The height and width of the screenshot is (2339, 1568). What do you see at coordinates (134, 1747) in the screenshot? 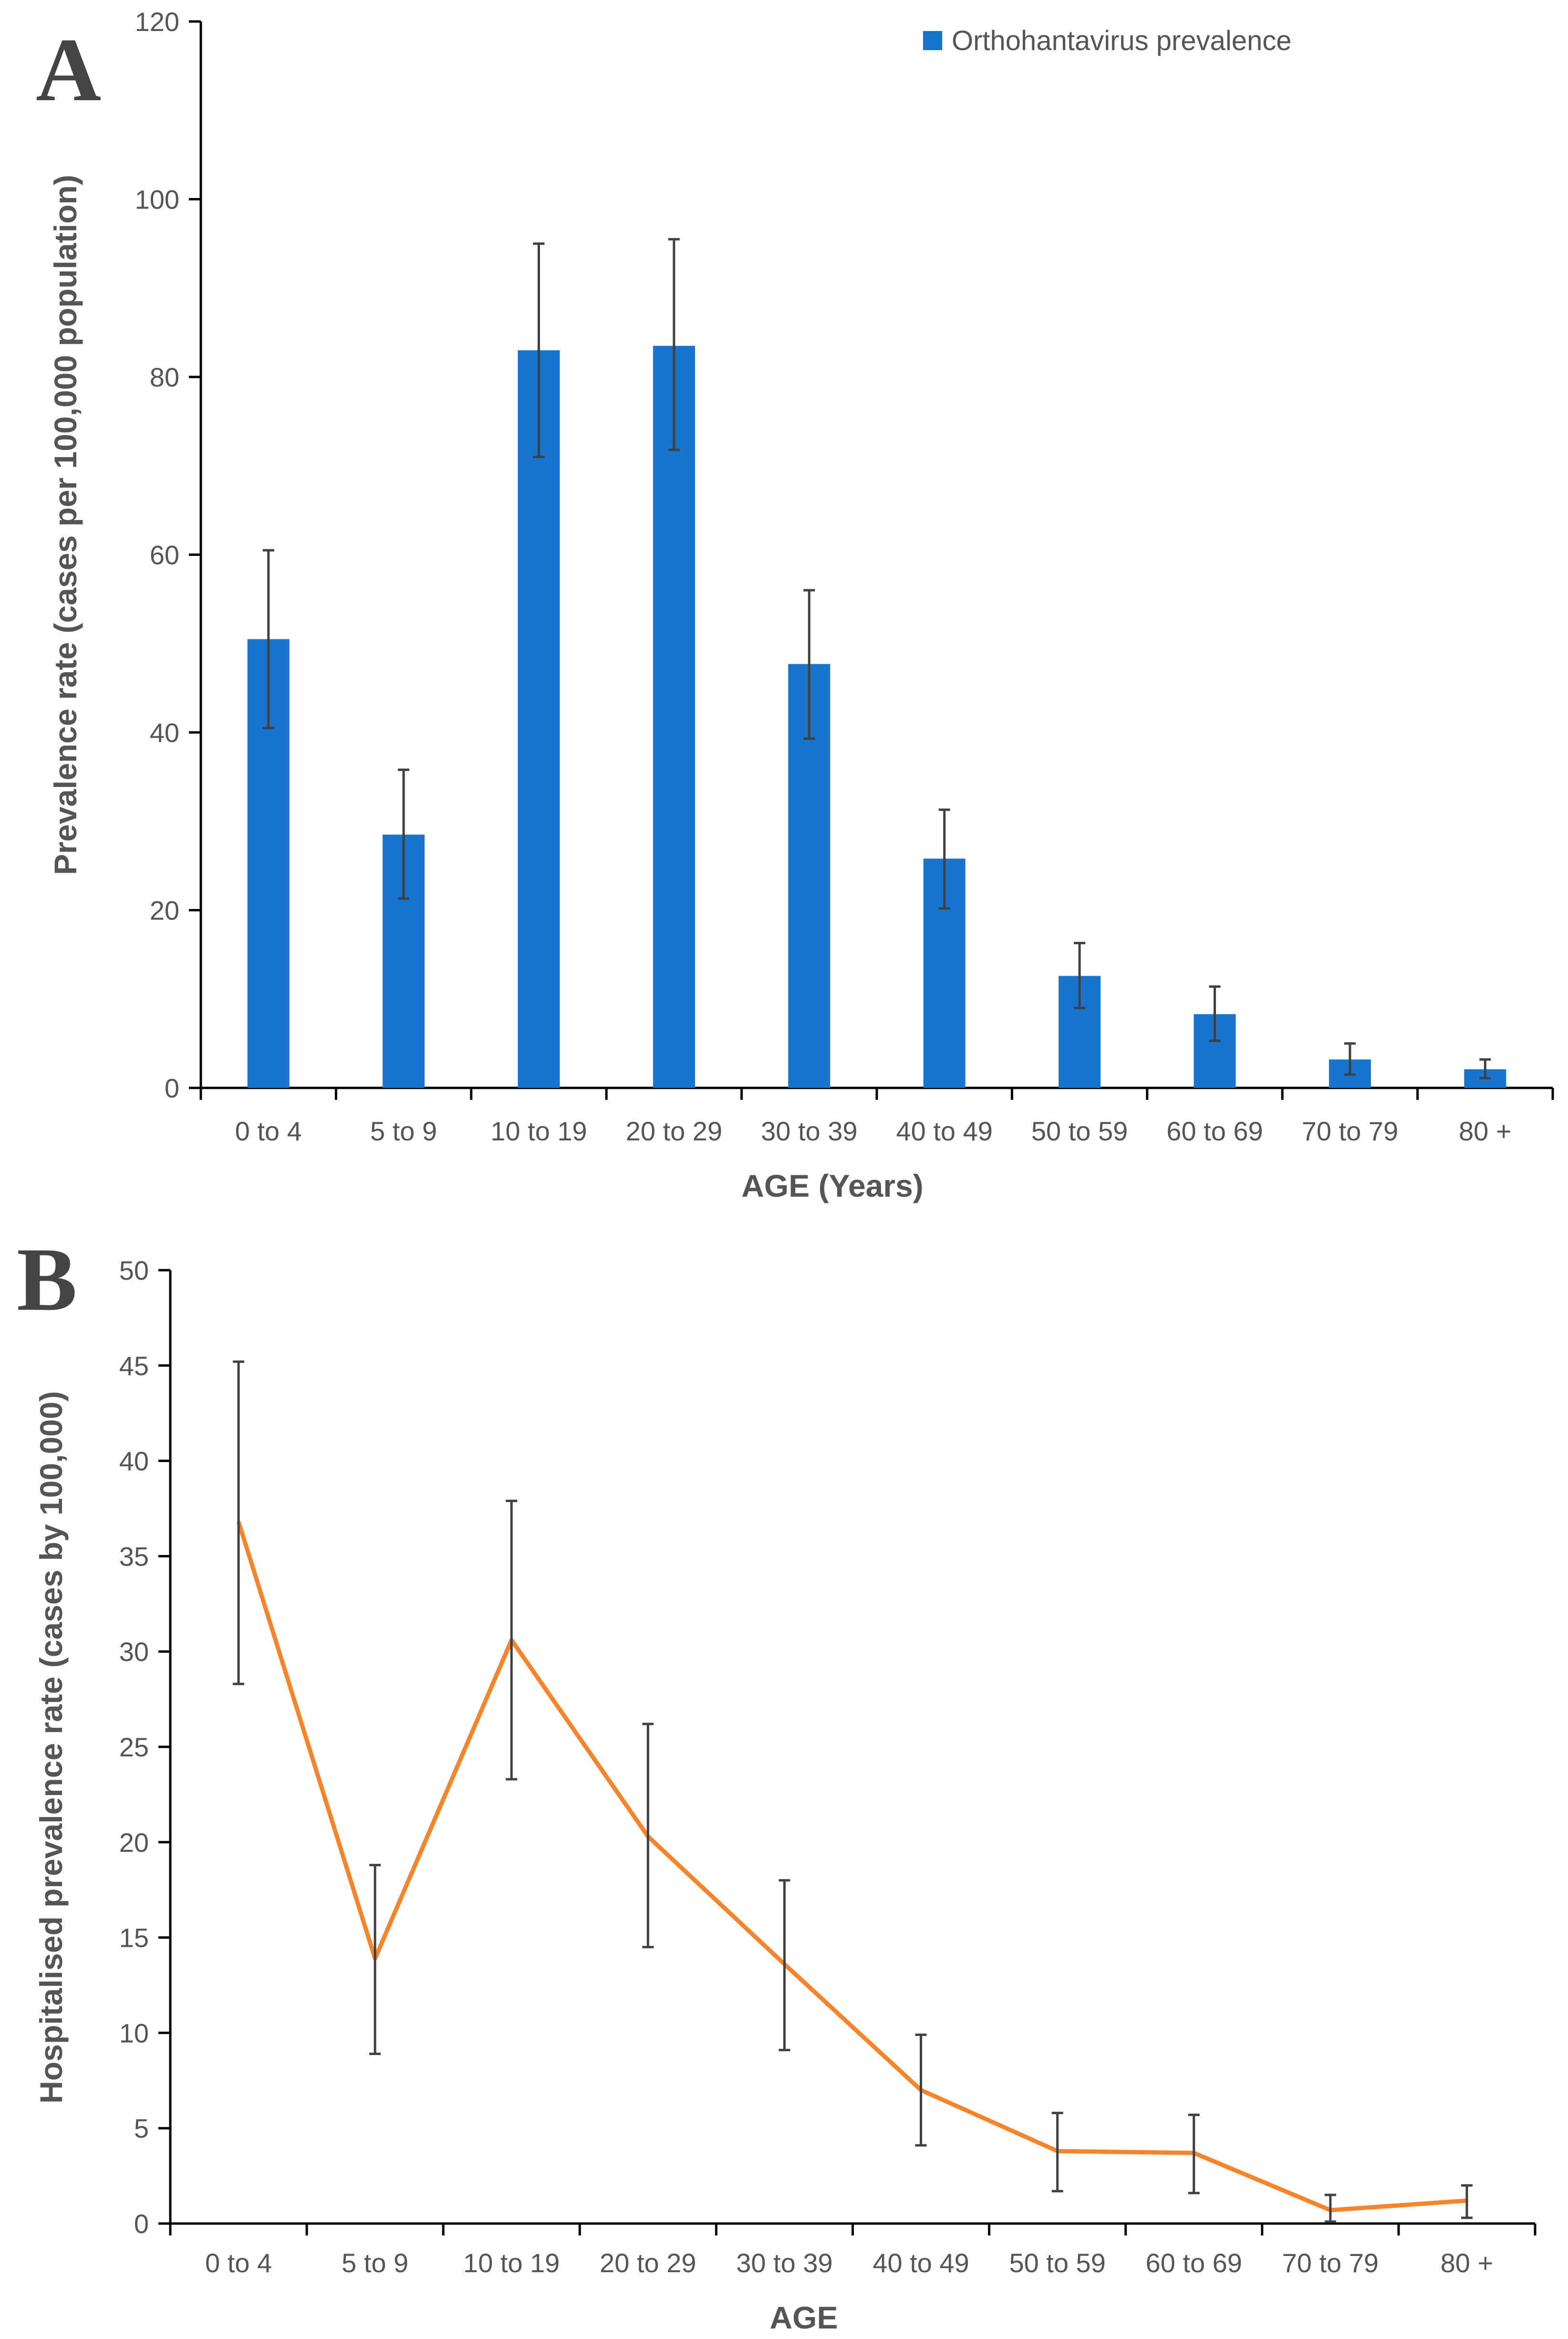
I see `y-tick-label: 25` at bounding box center [134, 1747].